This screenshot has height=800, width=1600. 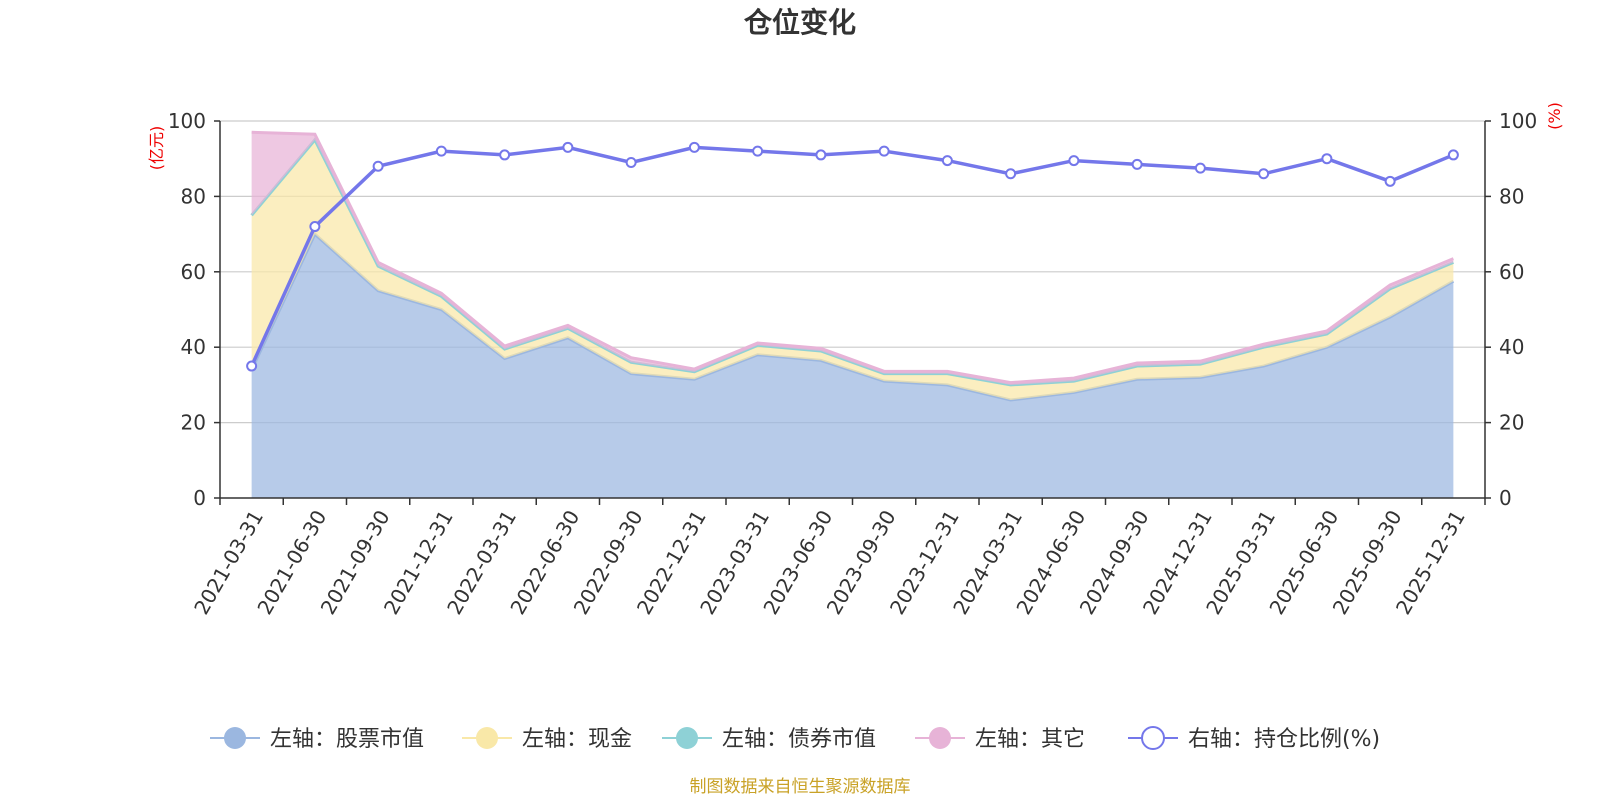 What do you see at coordinates (799, 739) in the screenshot?
I see `legend-label: 左轴：债券市值` at bounding box center [799, 739].